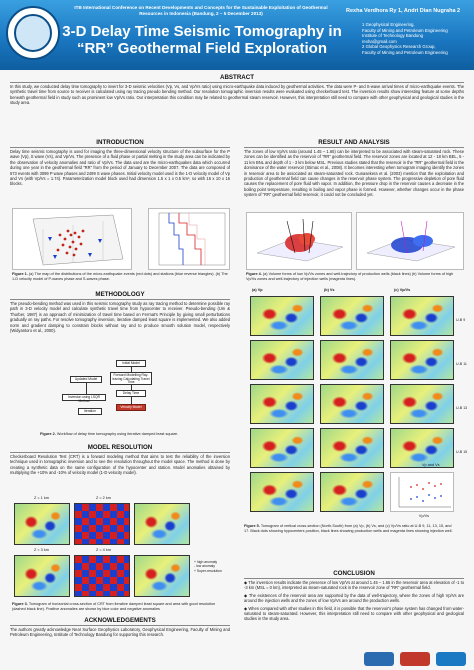 The image size is (474, 670). Describe the element at coordinates (254, 274) in the screenshot. I see `figure-4-label: Figure 4.` at that location.